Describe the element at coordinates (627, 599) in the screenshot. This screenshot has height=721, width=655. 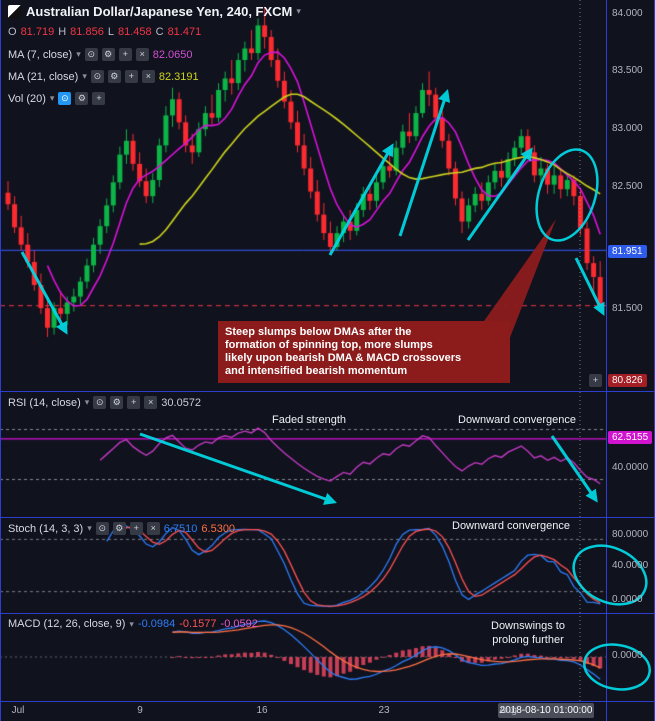
I see `stoch-tick: 0.0000` at that location.